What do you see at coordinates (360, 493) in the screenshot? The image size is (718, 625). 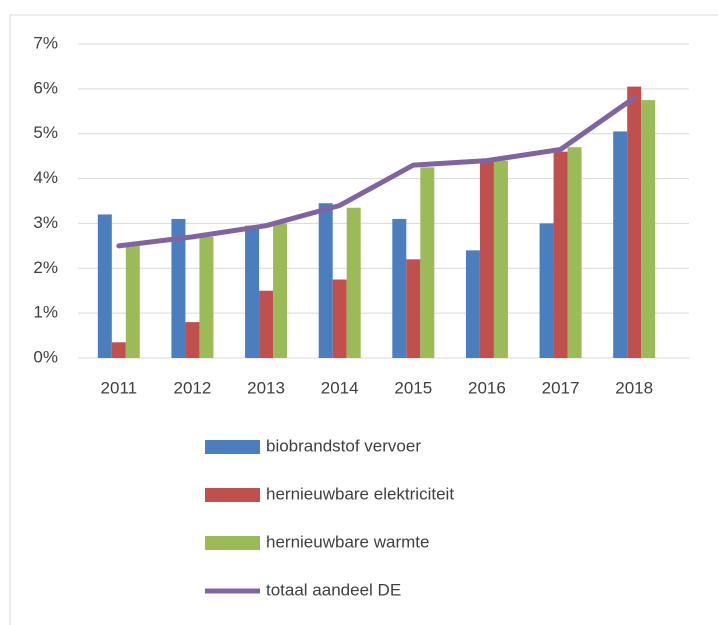 I see `legend-label: hernieuwbare elektriciteit` at bounding box center [360, 493].